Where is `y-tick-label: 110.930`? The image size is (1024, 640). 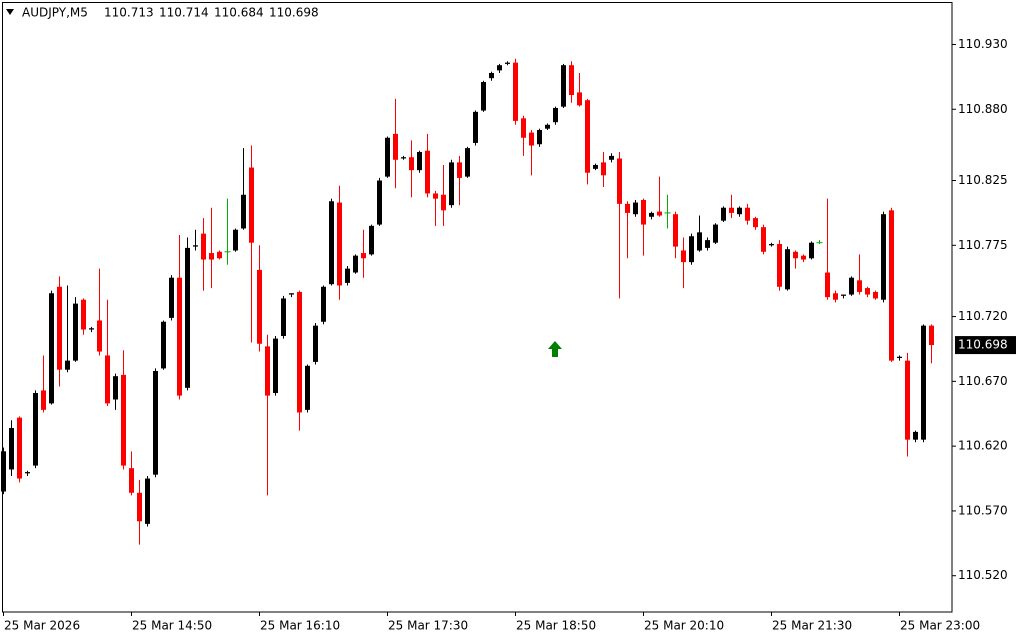
y-tick-label: 110.930 is located at coordinates (983, 44).